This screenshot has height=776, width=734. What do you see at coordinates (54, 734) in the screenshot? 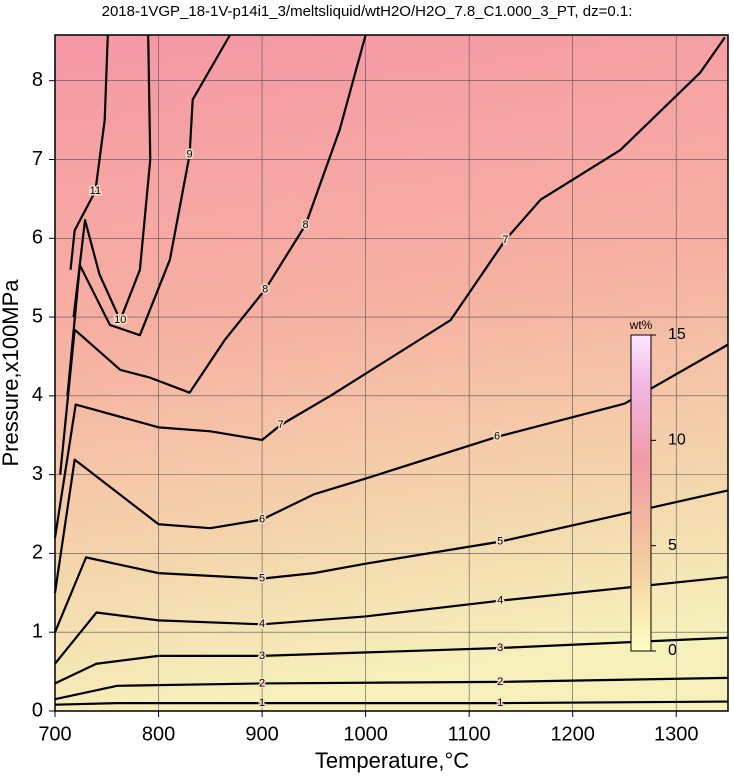
I see `x-tick-label: 700` at bounding box center [54, 734].